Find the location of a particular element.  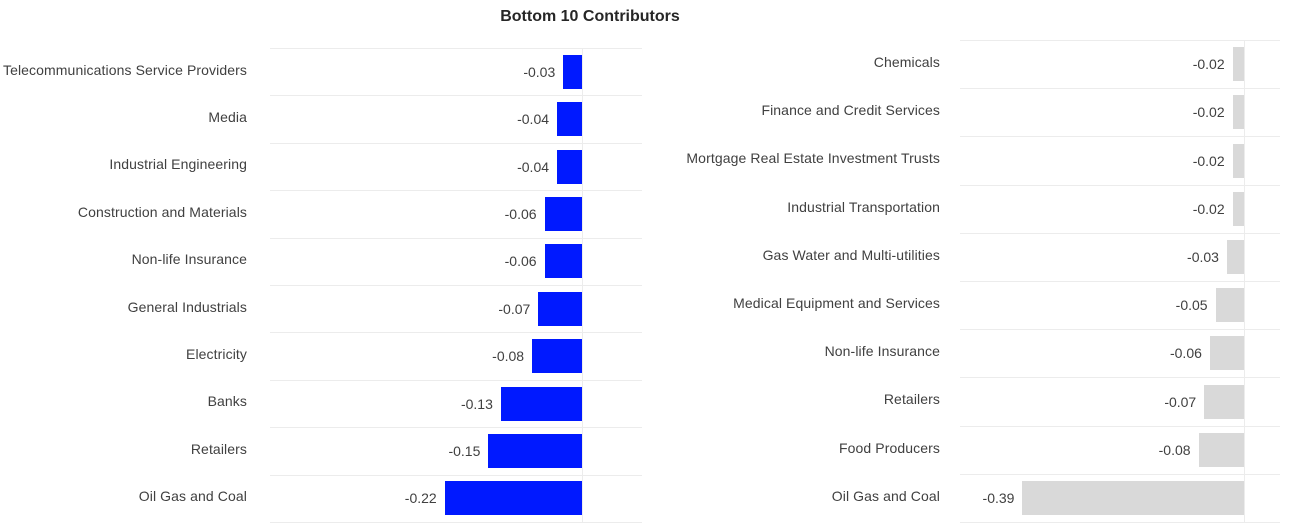

value-label: -0.15 is located at coordinates (464, 450).